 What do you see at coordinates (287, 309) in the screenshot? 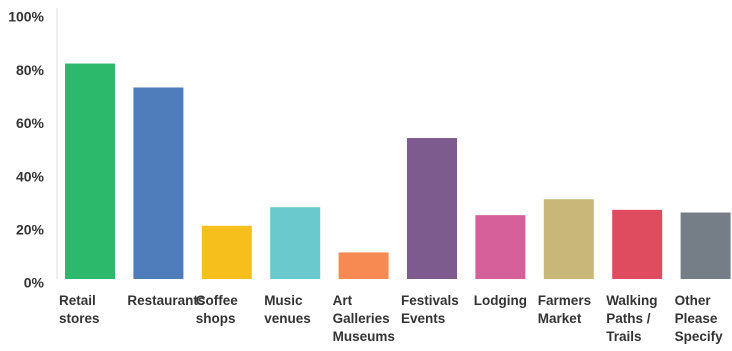
I see `x-tick-text: Music venues` at bounding box center [287, 309].